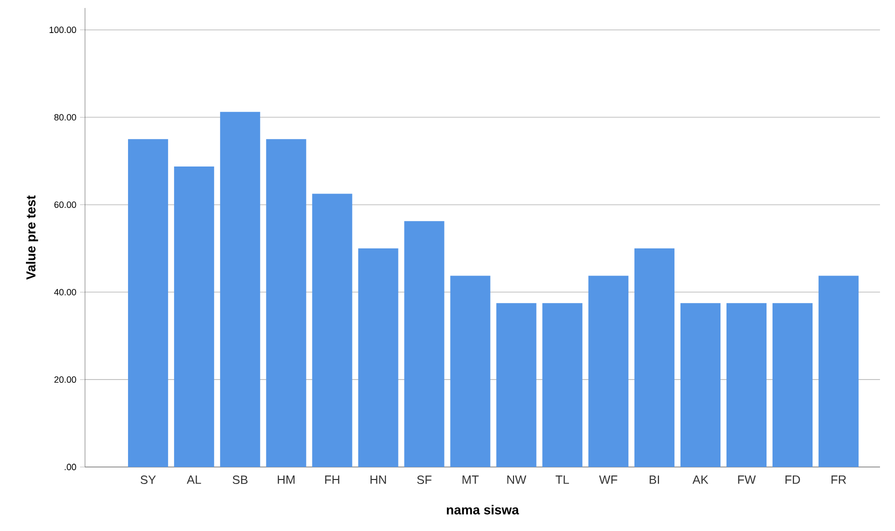  Describe the element at coordinates (483, 509) in the screenshot. I see `x-axis-title: nama siswa` at that location.